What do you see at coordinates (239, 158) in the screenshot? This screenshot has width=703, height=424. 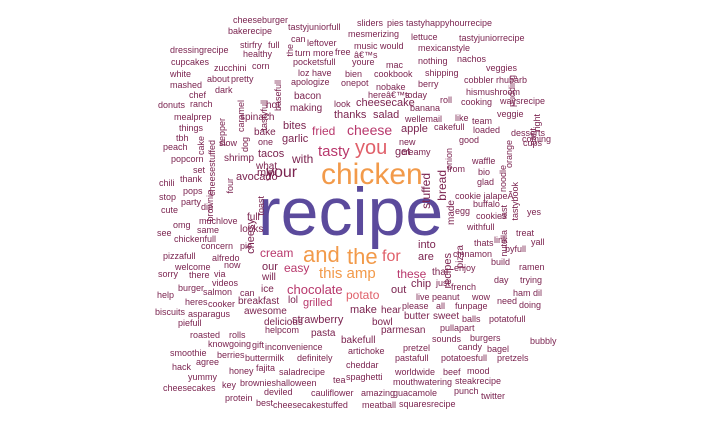 I see `cloud-word: shrimp` at bounding box center [239, 158].